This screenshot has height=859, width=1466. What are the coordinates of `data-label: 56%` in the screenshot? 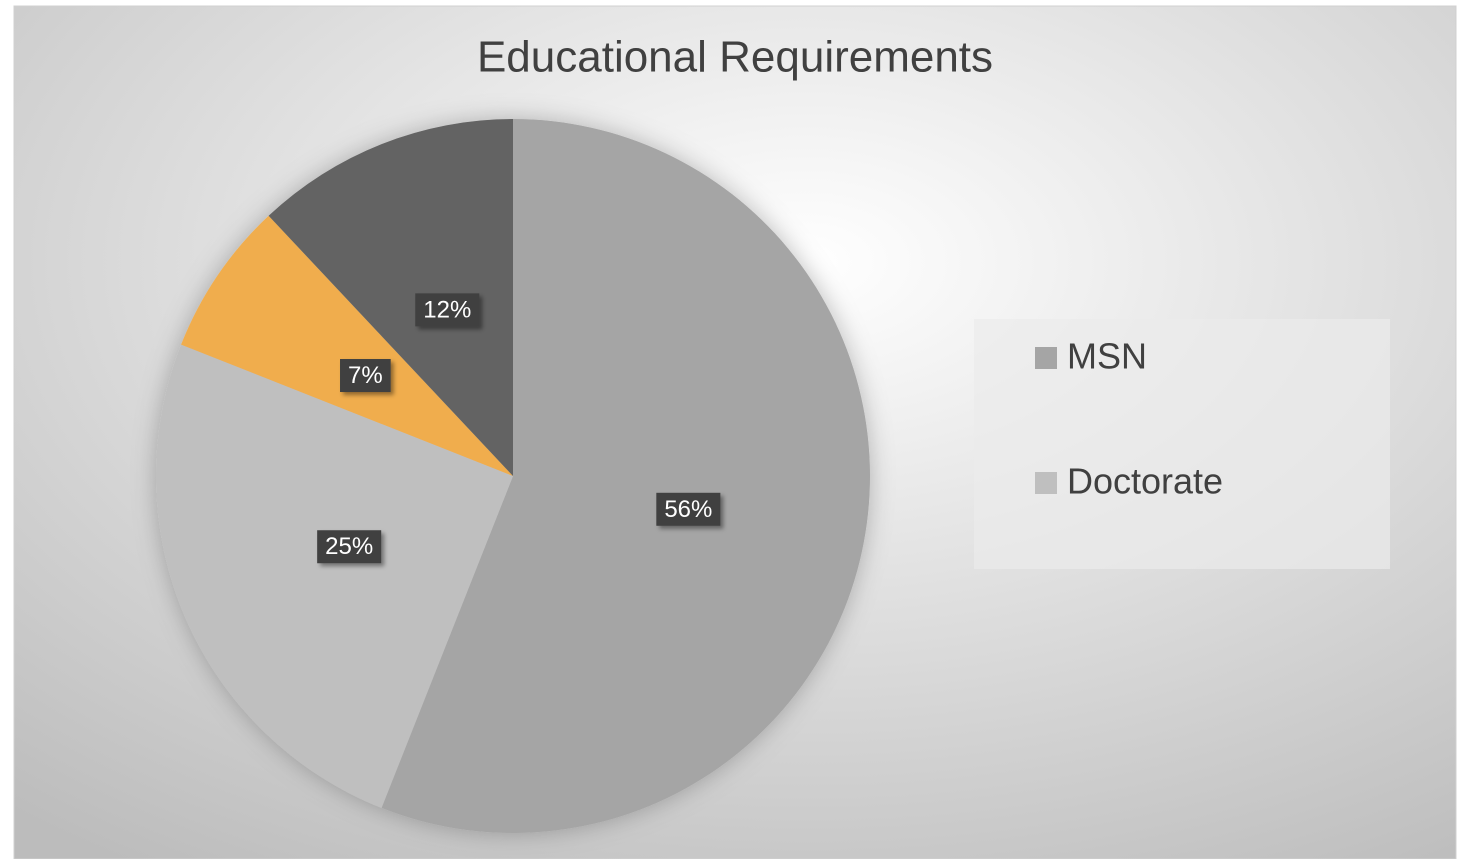 It's located at (688, 509).